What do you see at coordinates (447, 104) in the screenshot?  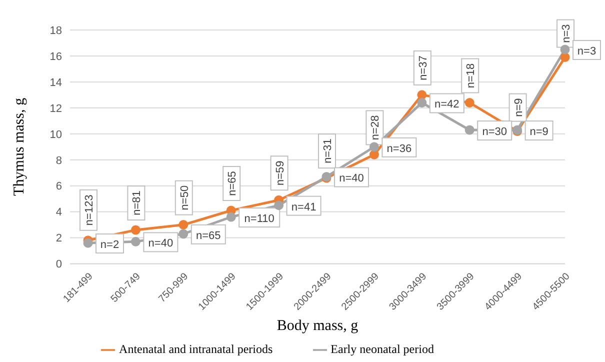 I see `annotation: n=42` at bounding box center [447, 104].